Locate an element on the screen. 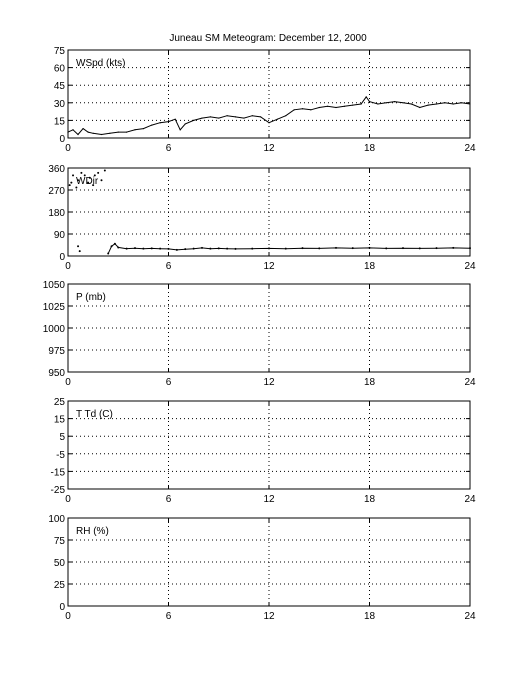 This screenshot has height=683, width=520. y-tick-label: 5 is located at coordinates (62, 437).